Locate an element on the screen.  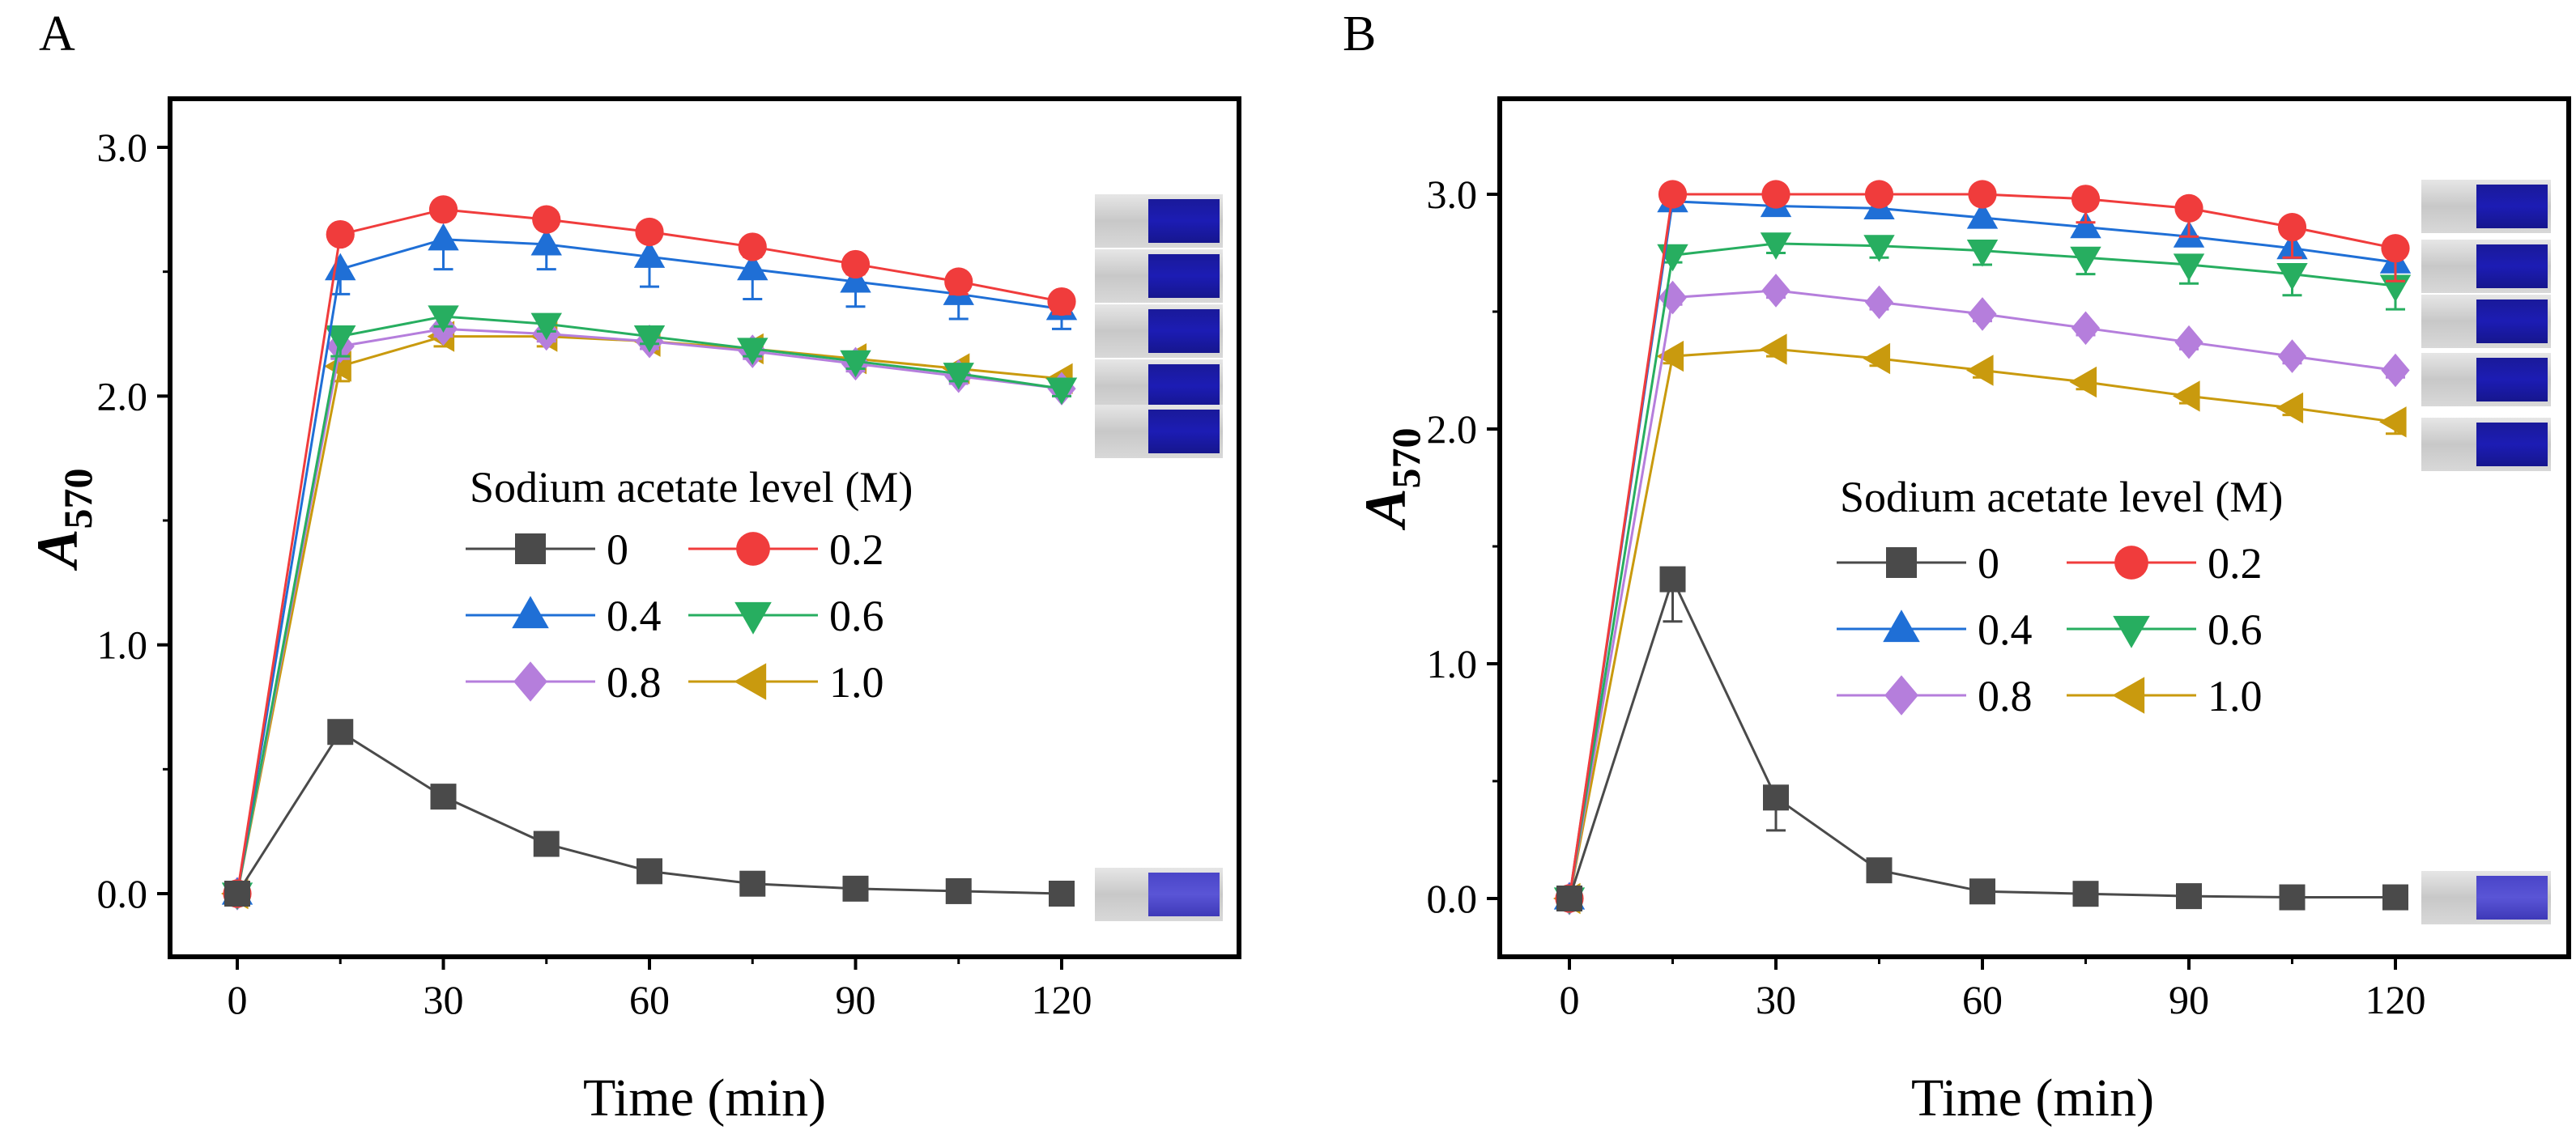
legend-marker-0.6-b is located at coordinates (2131, 631).